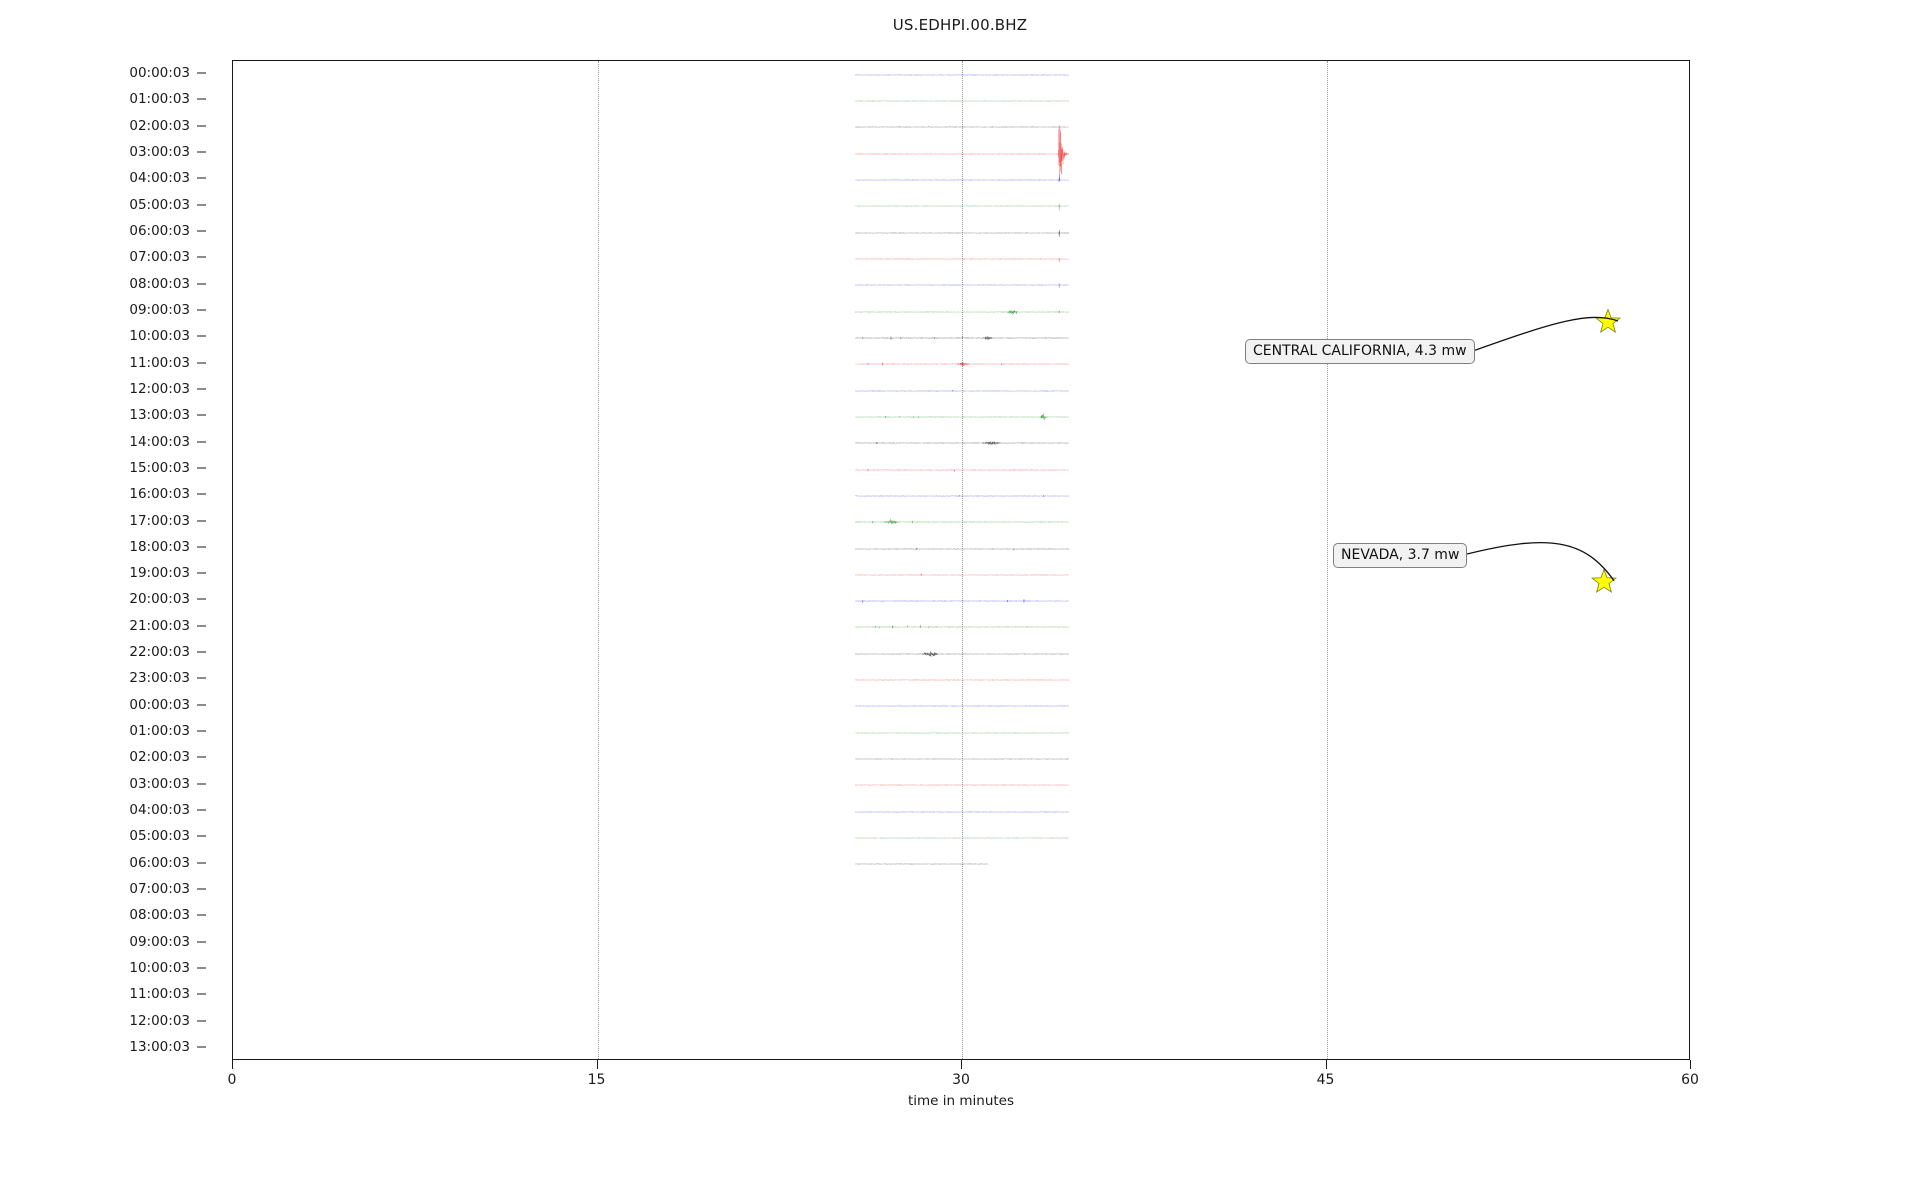  Describe the element at coordinates (1604, 581) in the screenshot. I see `earthquake-star-marker` at that location.